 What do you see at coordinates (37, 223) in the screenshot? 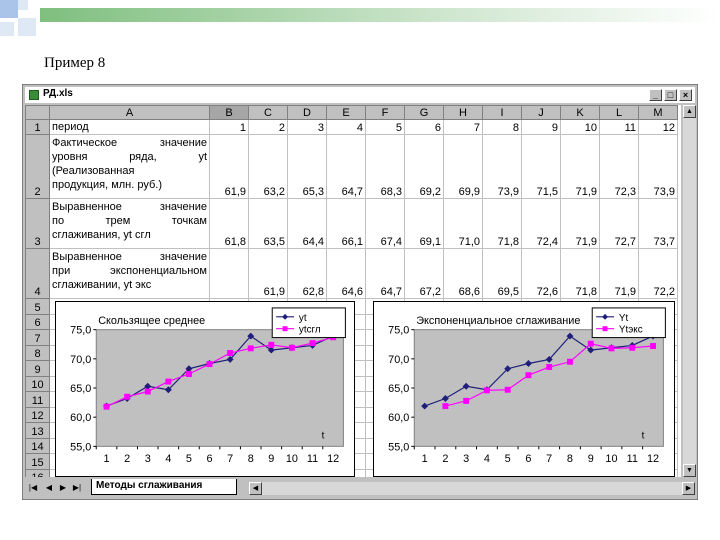
I see `row-header: 3` at bounding box center [37, 223].